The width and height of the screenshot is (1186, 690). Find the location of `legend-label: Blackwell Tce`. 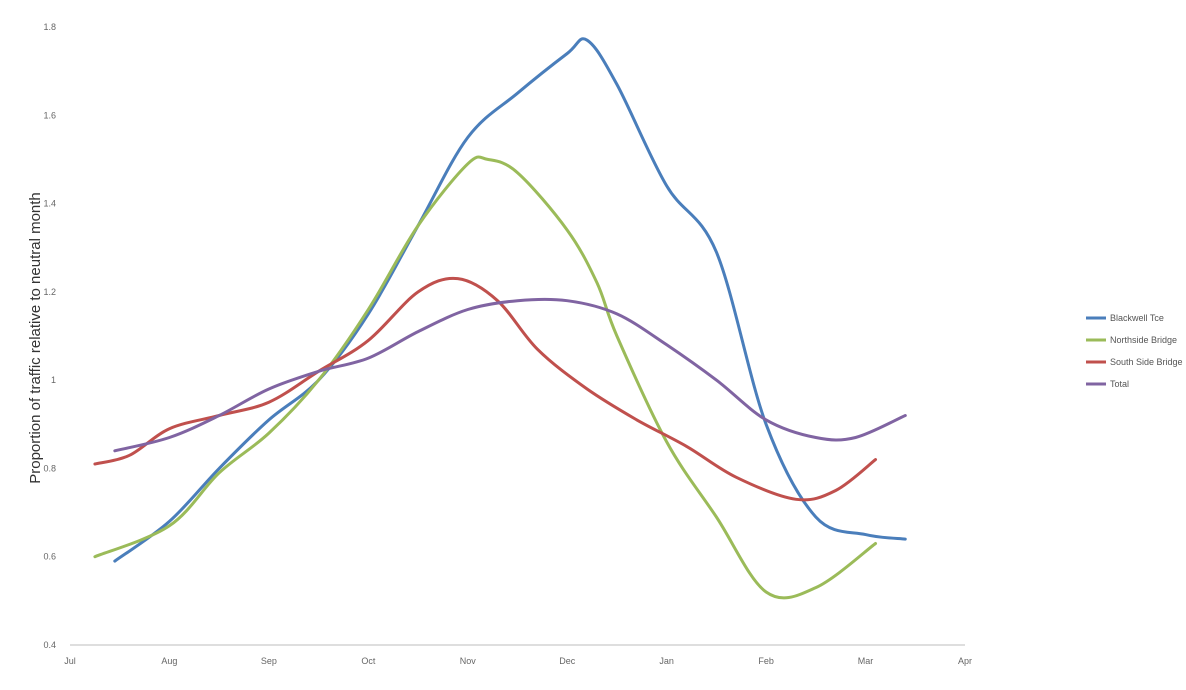

legend-label: Blackwell Tce is located at coordinates (1137, 318).